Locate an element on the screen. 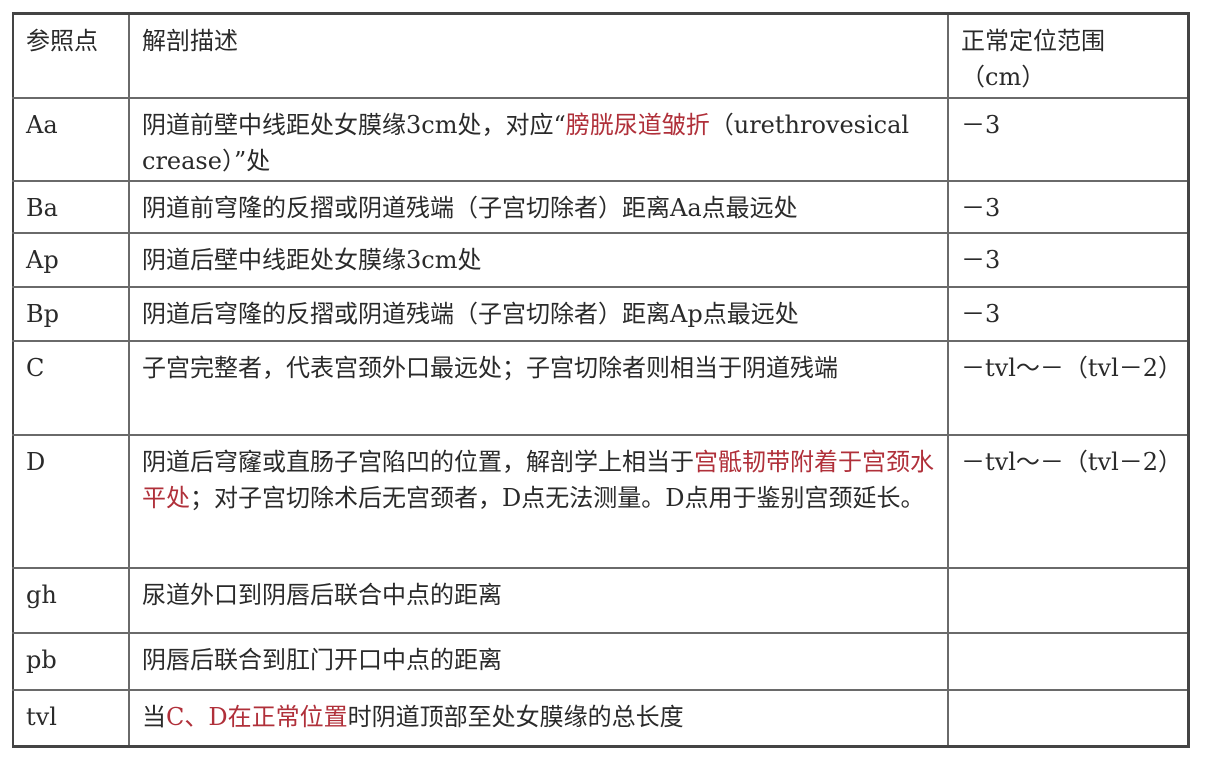 This screenshot has height=760, width=1208. reference-point: Bp is located at coordinates (71, 313).